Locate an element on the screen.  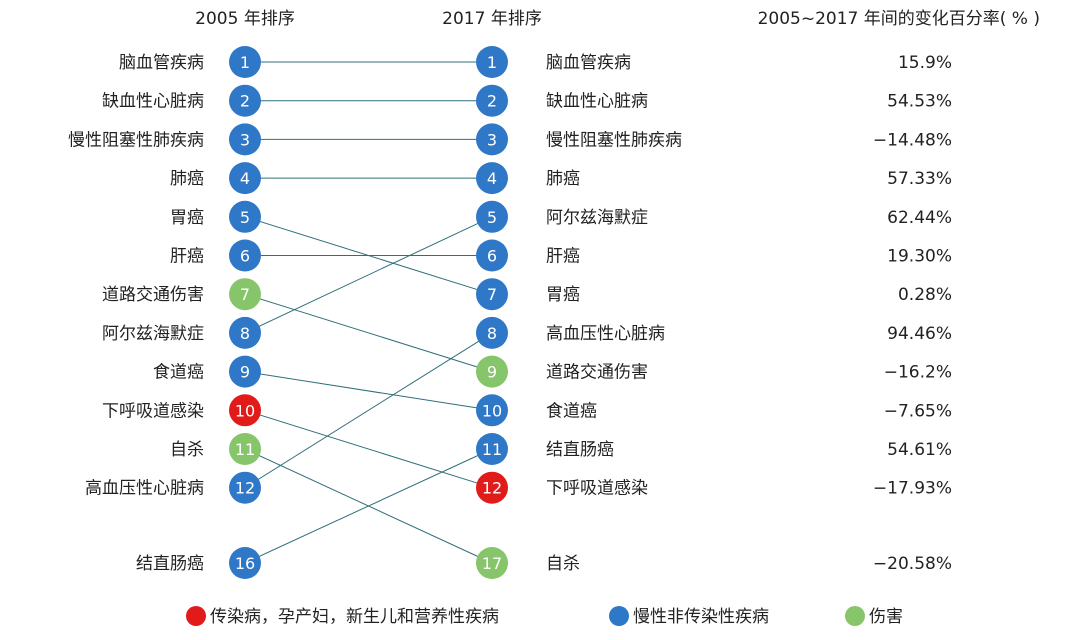
change-percent: 57.33% is located at coordinates (919, 179).